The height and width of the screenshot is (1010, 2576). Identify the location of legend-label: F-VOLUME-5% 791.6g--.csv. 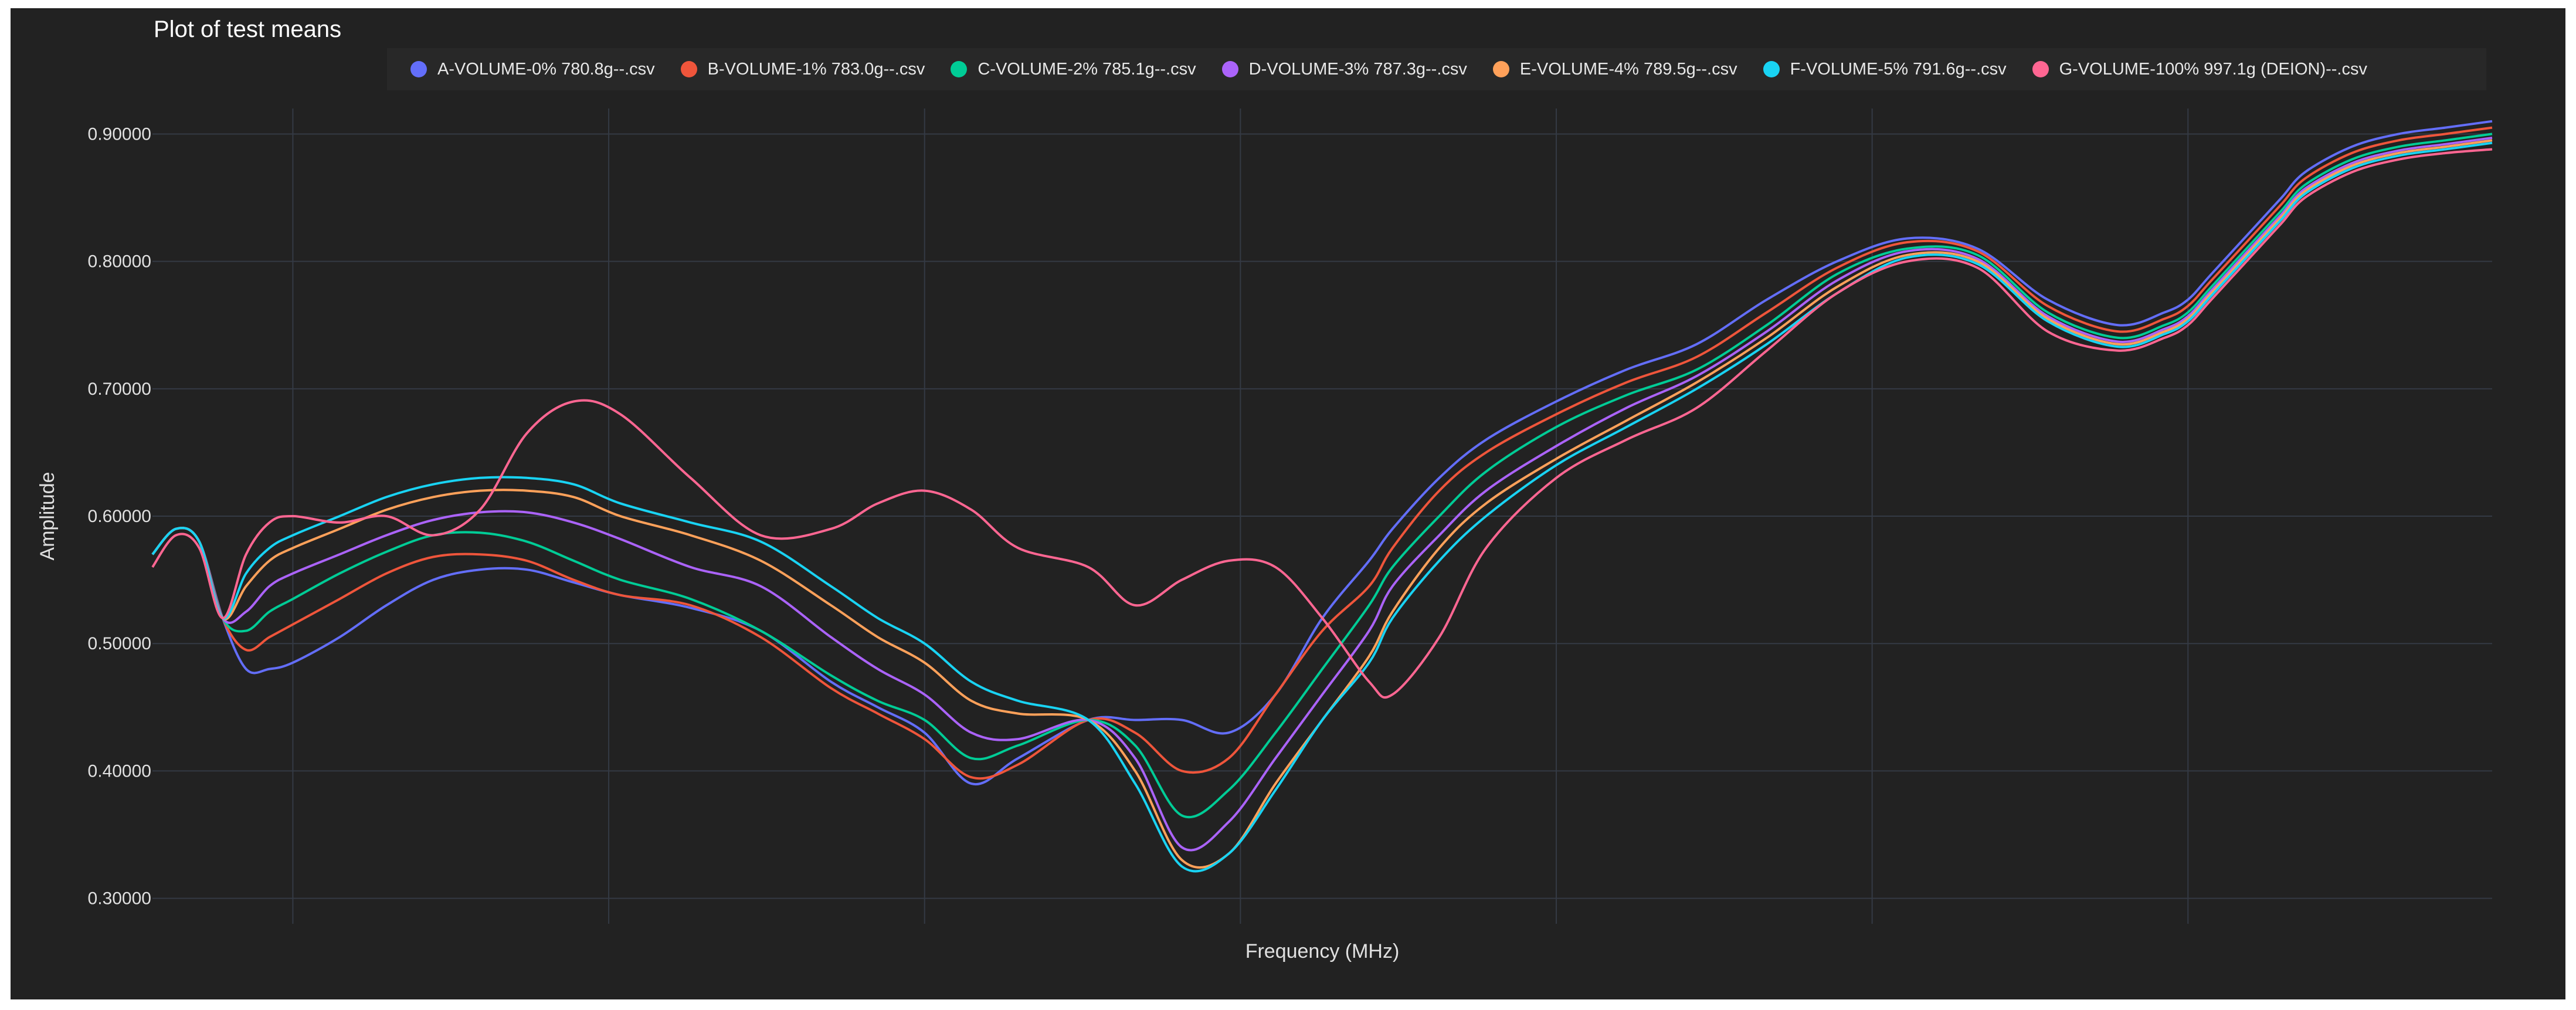
(1898, 69).